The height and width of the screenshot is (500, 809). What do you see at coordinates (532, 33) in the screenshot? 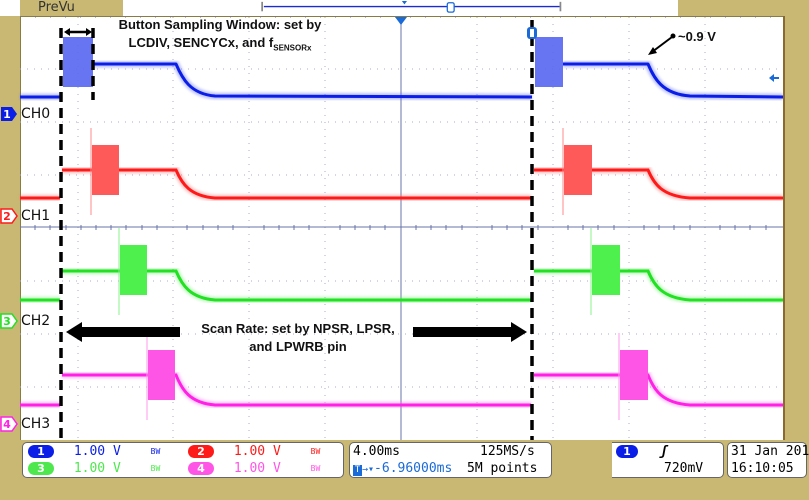
I see `trigger-t-marker` at bounding box center [532, 33].